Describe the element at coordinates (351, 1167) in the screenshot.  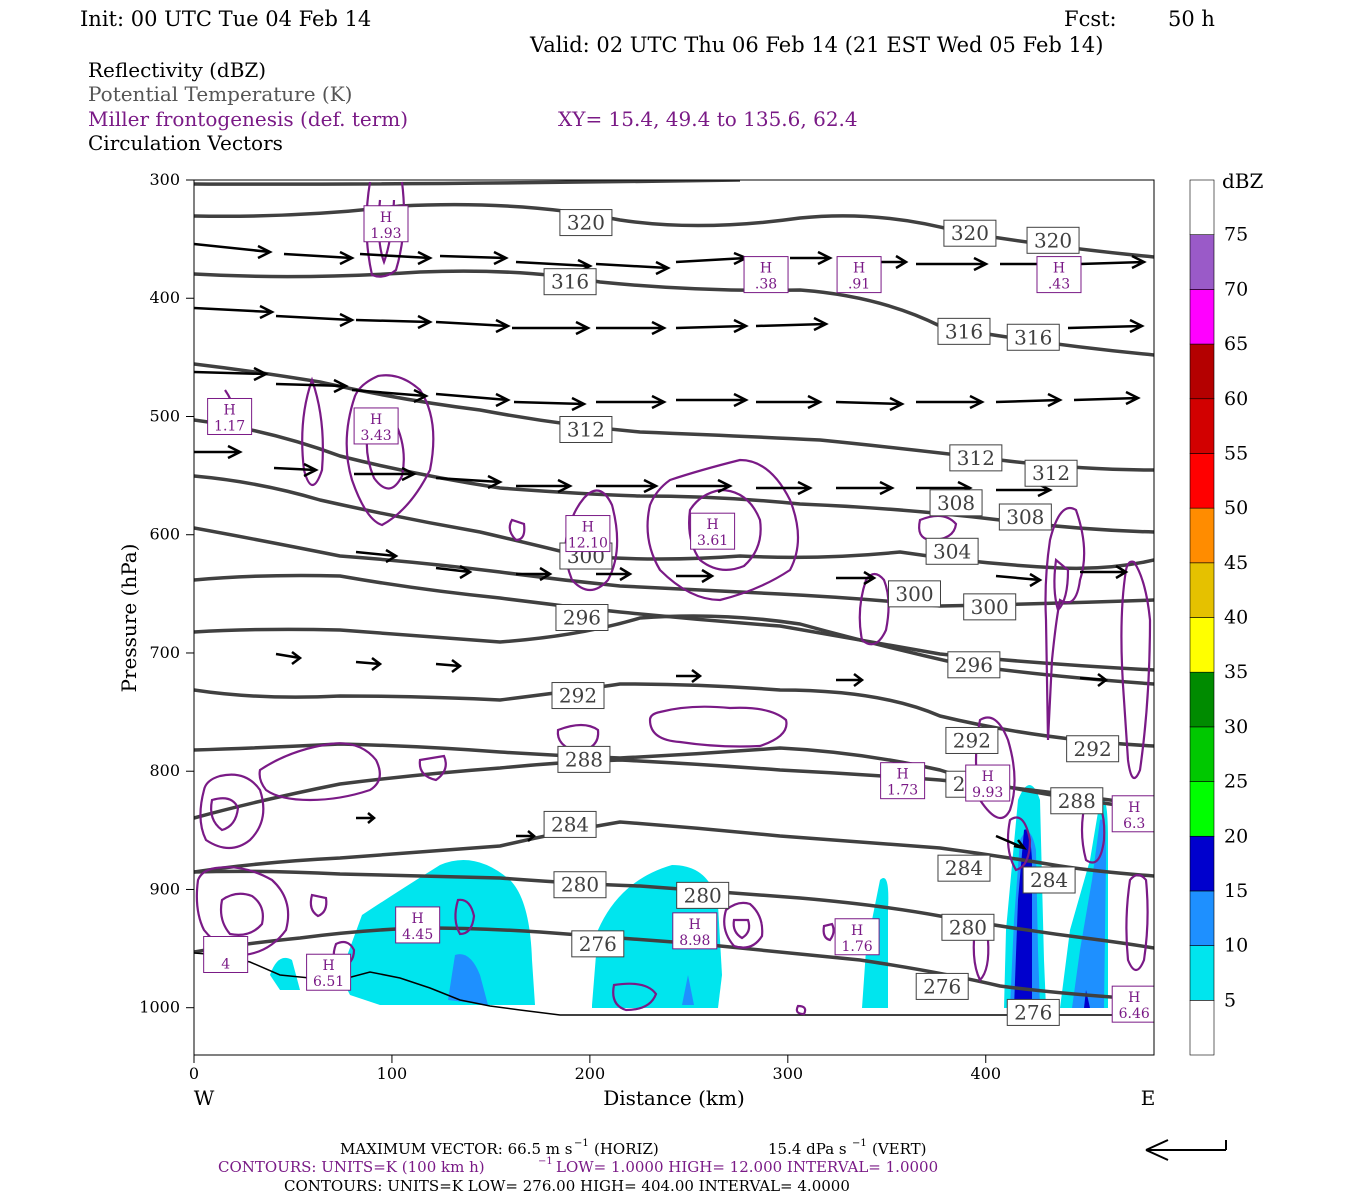
I see `fronto-contour-info: CONTOURS: UNITS=K (100 km h)` at that location.